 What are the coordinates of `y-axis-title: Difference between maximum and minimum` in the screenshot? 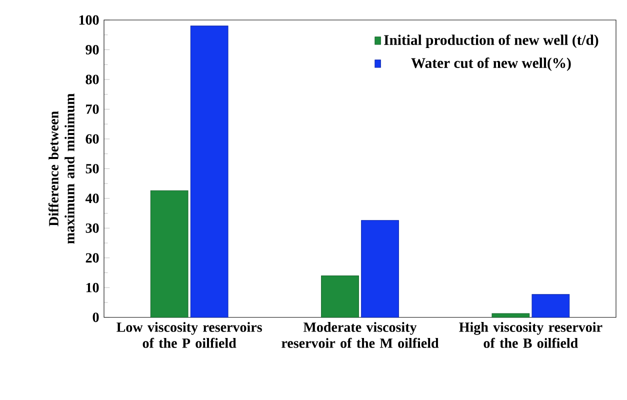 It's located at (61, 168).